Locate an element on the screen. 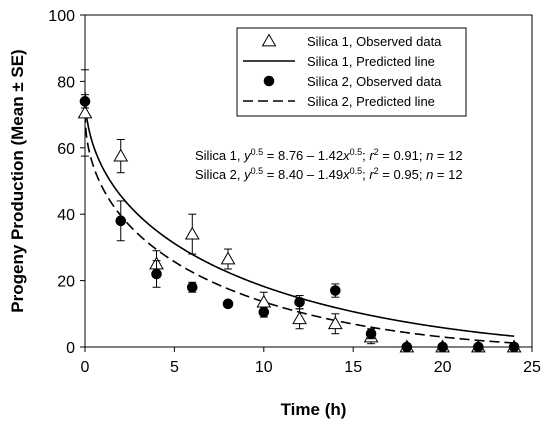 The width and height of the screenshot is (550, 427). y-tick-label: 80 is located at coordinates (66, 82).